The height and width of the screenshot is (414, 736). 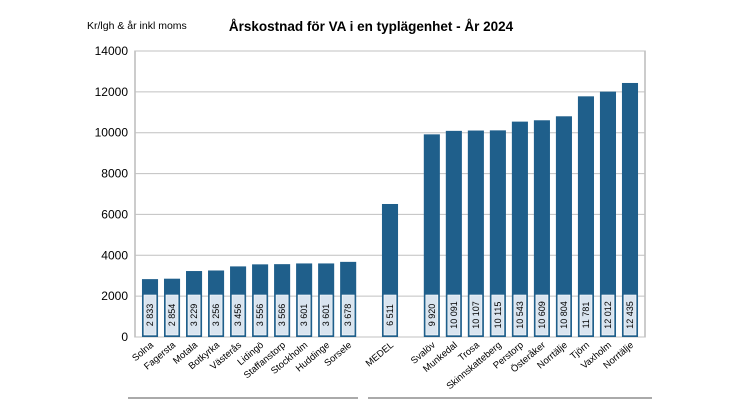 I want to click on data-label: 11 781, so click(x=586, y=315).